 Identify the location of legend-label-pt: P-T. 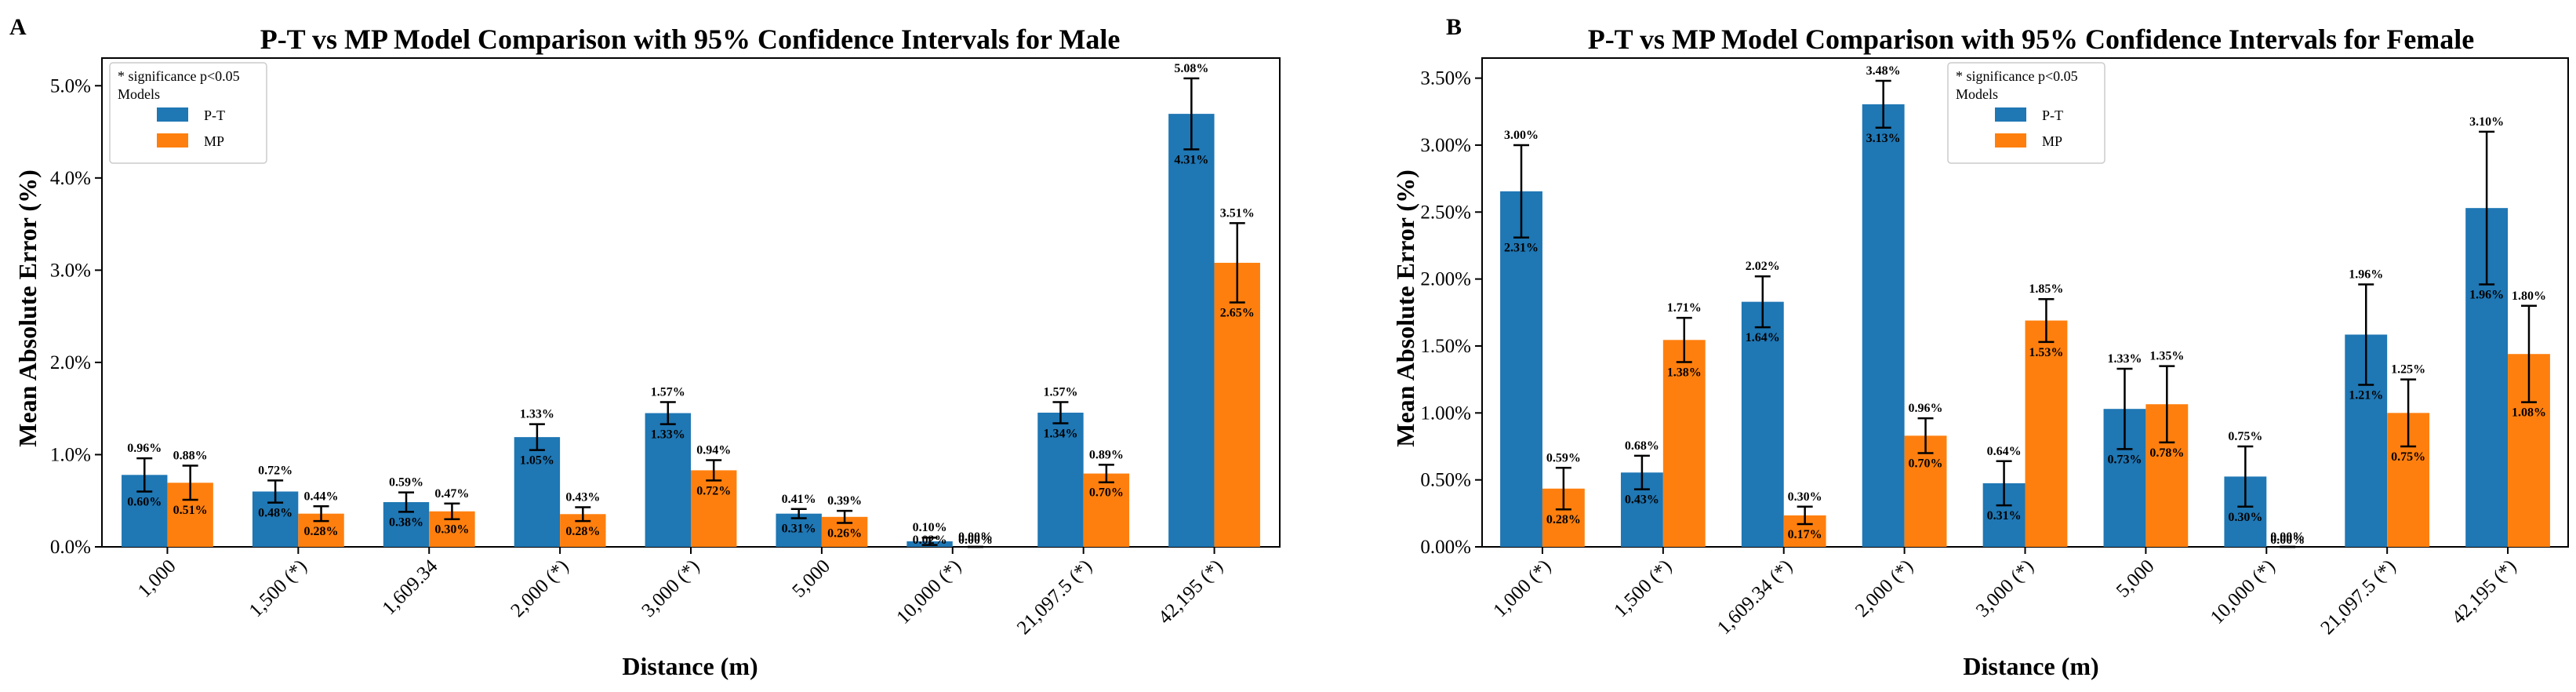
(2052, 115).